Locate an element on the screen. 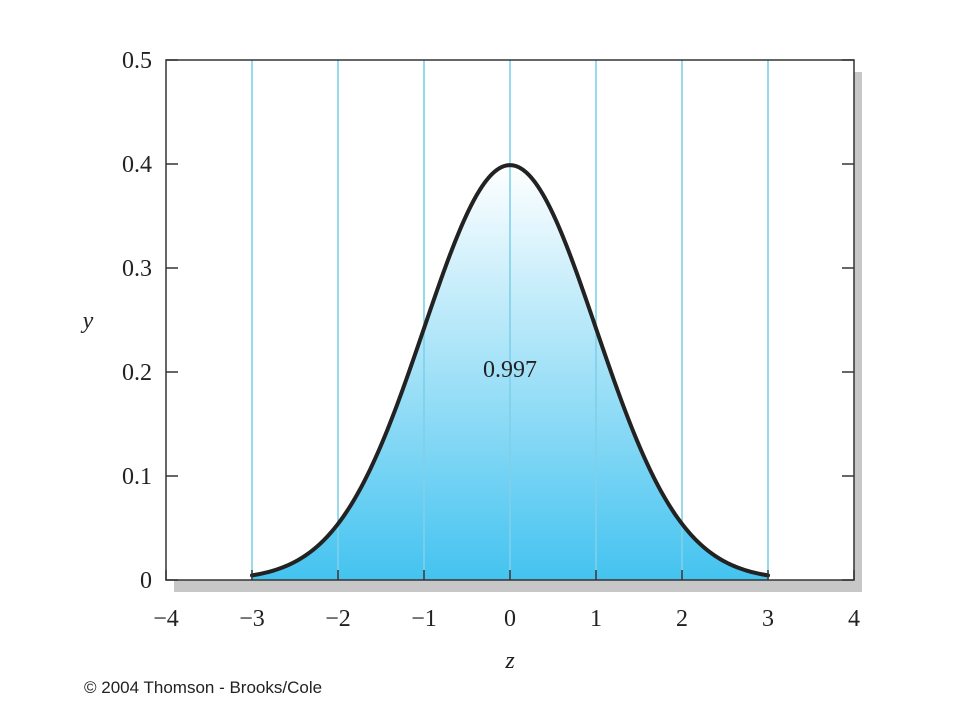 This screenshot has width=960, height=720. y-tick-label: 0.3 is located at coordinates (137, 269).